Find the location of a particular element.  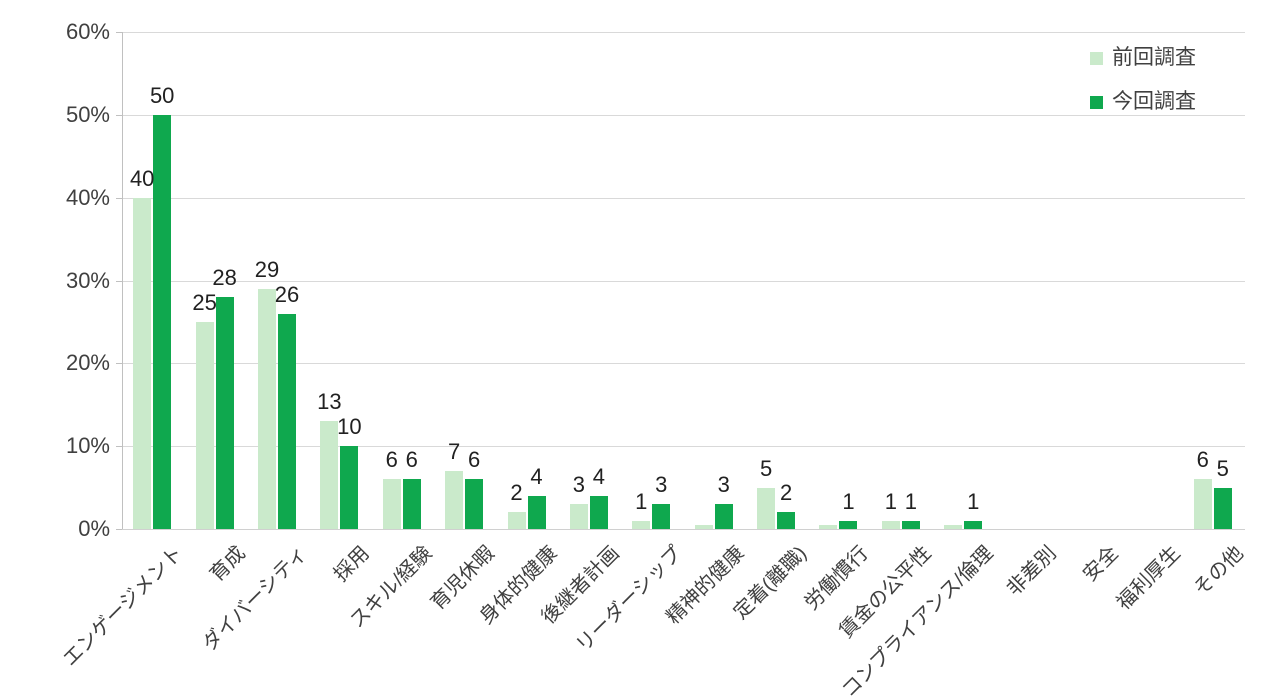

y-axis-tick-label: 30% is located at coordinates (87, 280).